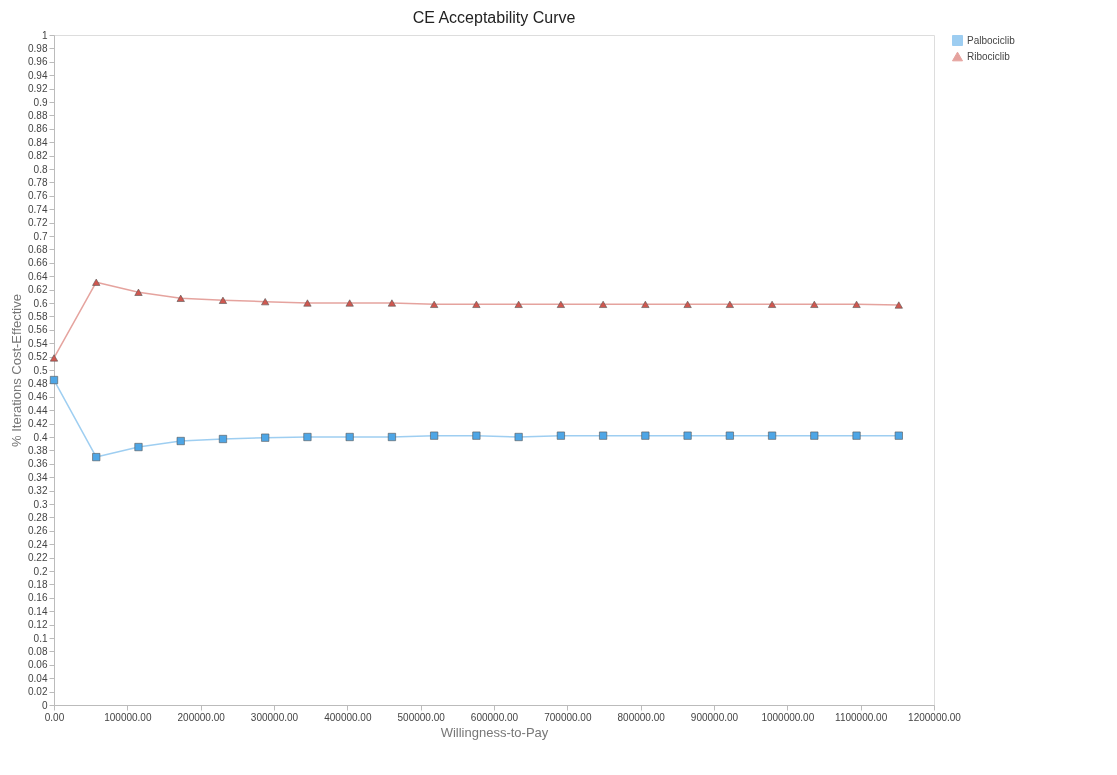 This screenshot has width=1117, height=775. What do you see at coordinates (201, 717) in the screenshot?
I see `x-tick-label: 200000.00` at bounding box center [201, 717].